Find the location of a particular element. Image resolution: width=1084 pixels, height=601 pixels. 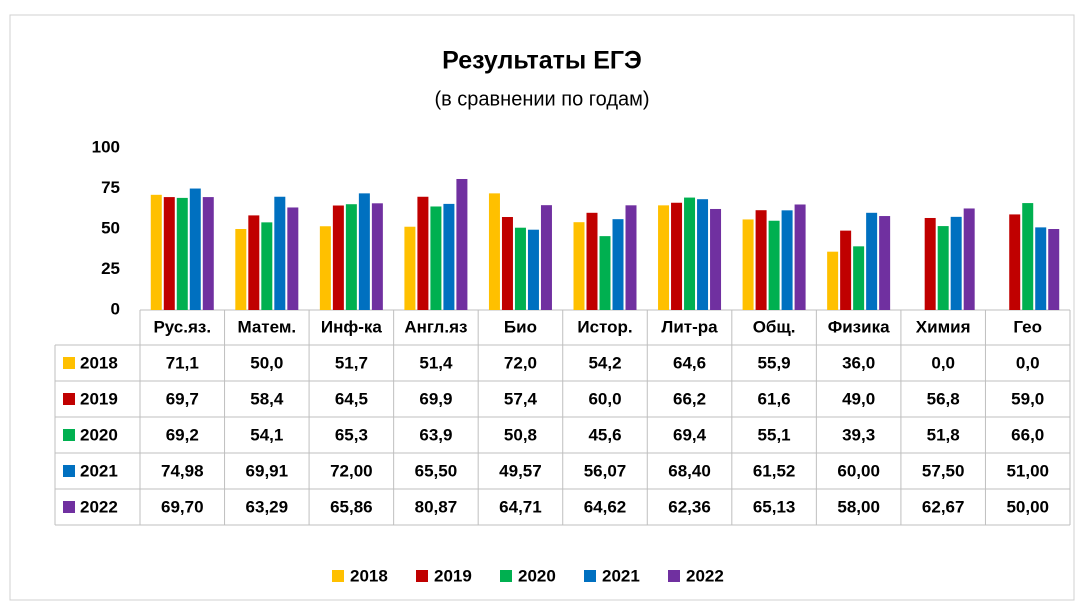

data-table-value: 64,71 is located at coordinates (520, 506).